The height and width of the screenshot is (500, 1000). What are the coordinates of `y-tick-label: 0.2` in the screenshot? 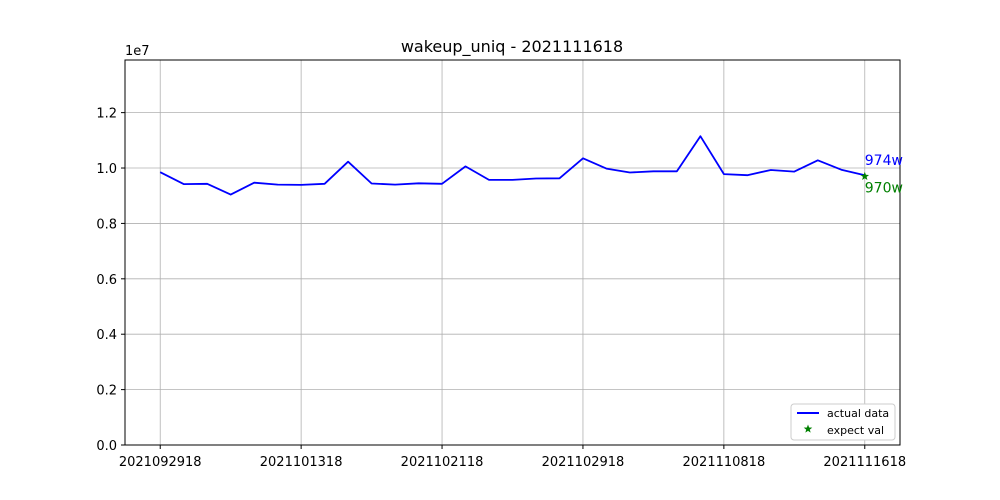 It's located at (106, 391).